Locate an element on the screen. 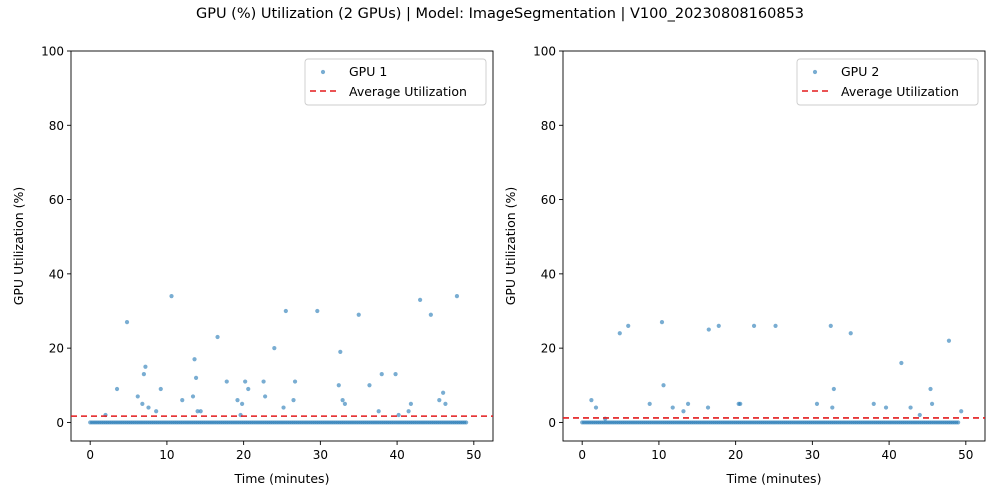 The image size is (1000, 500). legend-box is located at coordinates (395, 82).